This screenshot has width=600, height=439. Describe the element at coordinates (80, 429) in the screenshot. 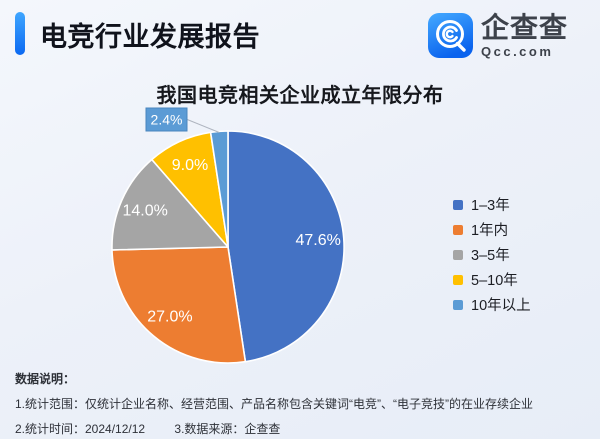

I see `notes-time: 2.统计时间：2024/12/12` at that location.